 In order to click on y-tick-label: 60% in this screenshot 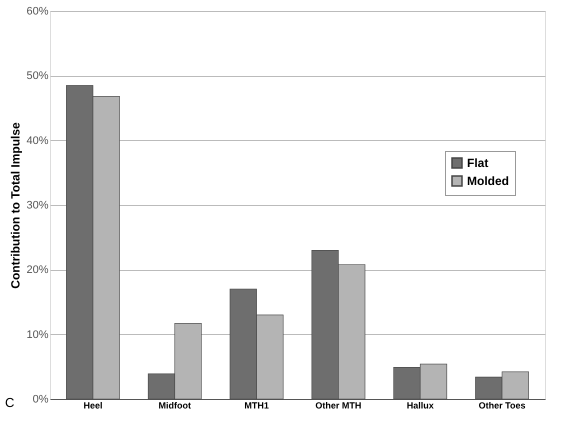, I will do `click(37, 12)`.